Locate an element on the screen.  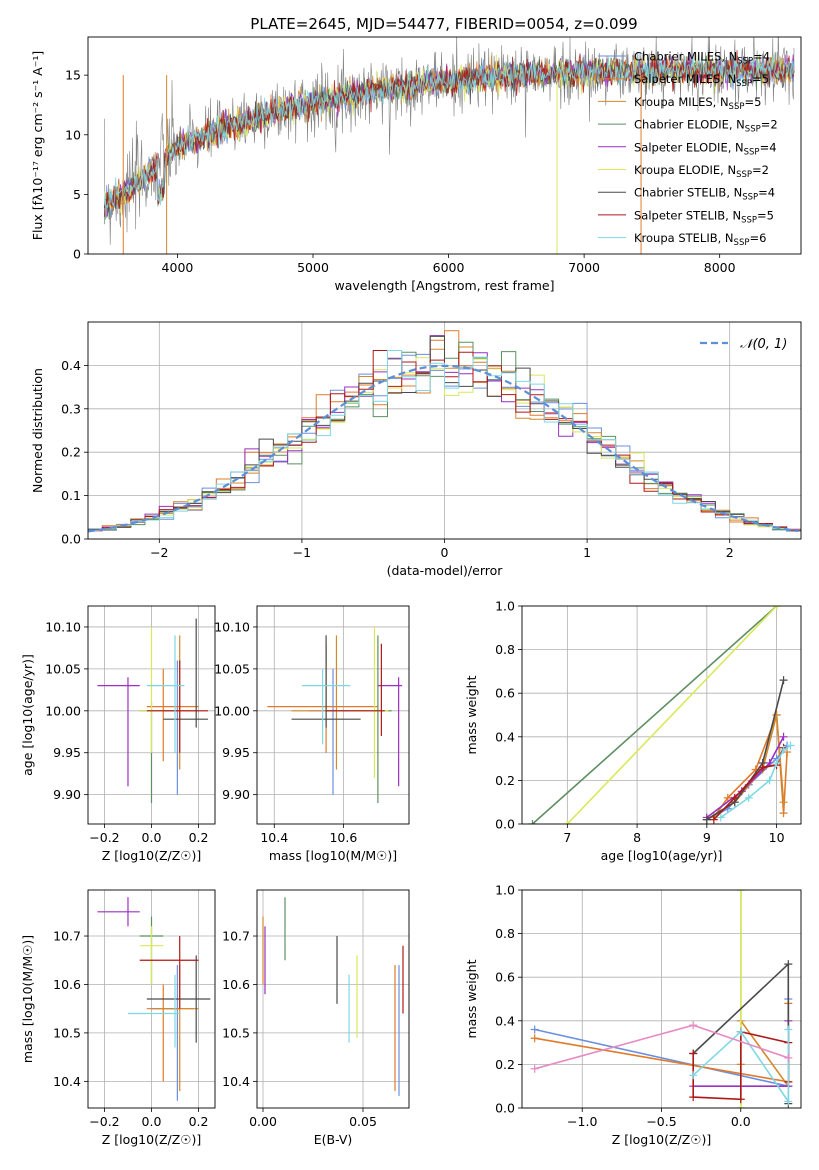
x-axis-label: (data-model)/error is located at coordinates (445, 570).